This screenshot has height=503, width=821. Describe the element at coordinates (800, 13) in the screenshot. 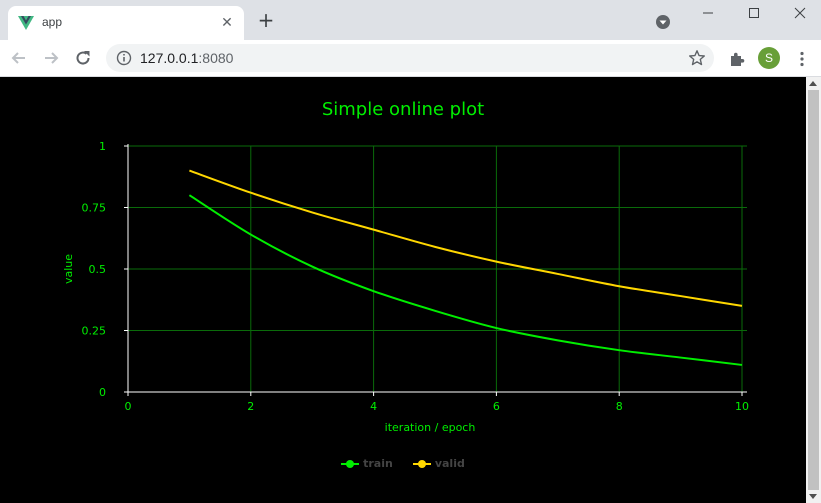

I see `window-close-icon` at that location.